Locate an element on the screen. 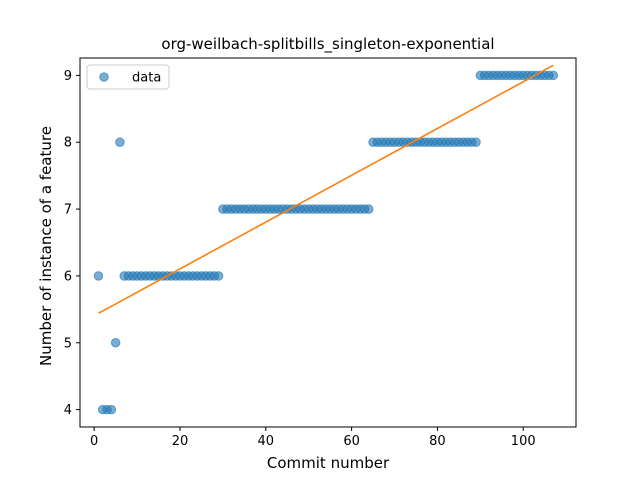 The width and height of the screenshot is (640, 480). x-tick-label: 60 is located at coordinates (351, 441).